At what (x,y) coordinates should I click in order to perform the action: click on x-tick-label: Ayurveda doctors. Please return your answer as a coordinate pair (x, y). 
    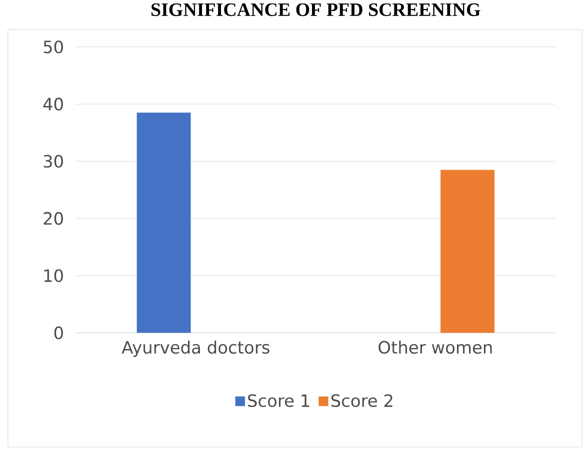
    Looking at the image, I should click on (196, 349).